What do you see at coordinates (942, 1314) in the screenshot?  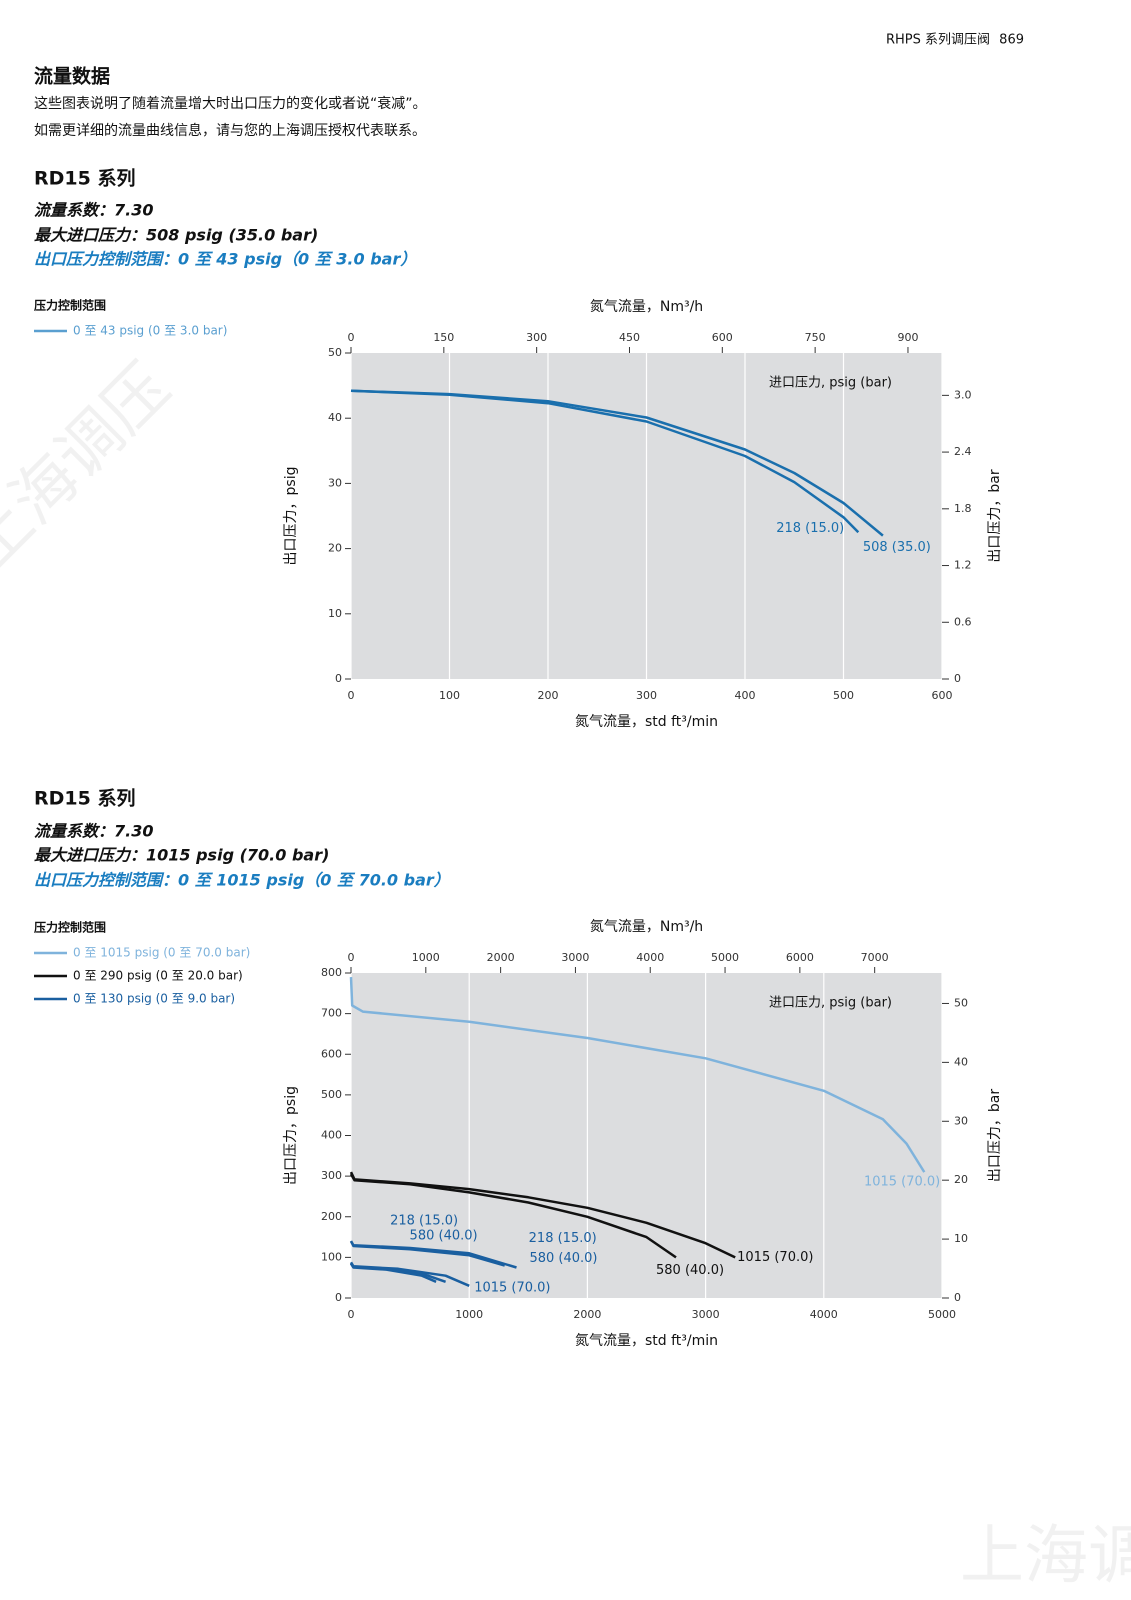 I see `x-tick-label: 5000` at bounding box center [942, 1314].